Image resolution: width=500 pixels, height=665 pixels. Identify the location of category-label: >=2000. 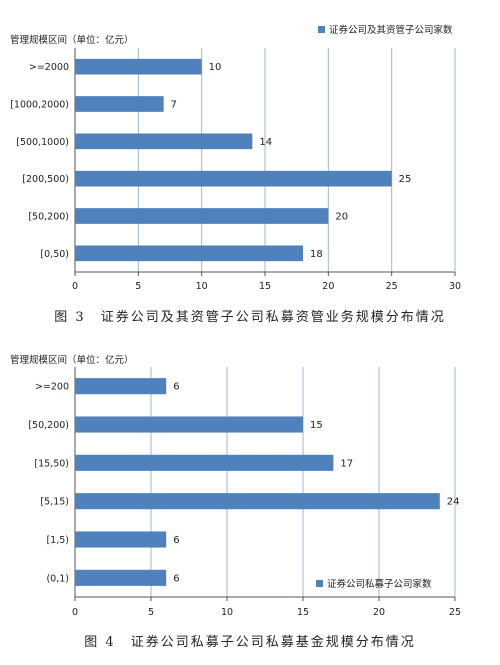
(49, 67).